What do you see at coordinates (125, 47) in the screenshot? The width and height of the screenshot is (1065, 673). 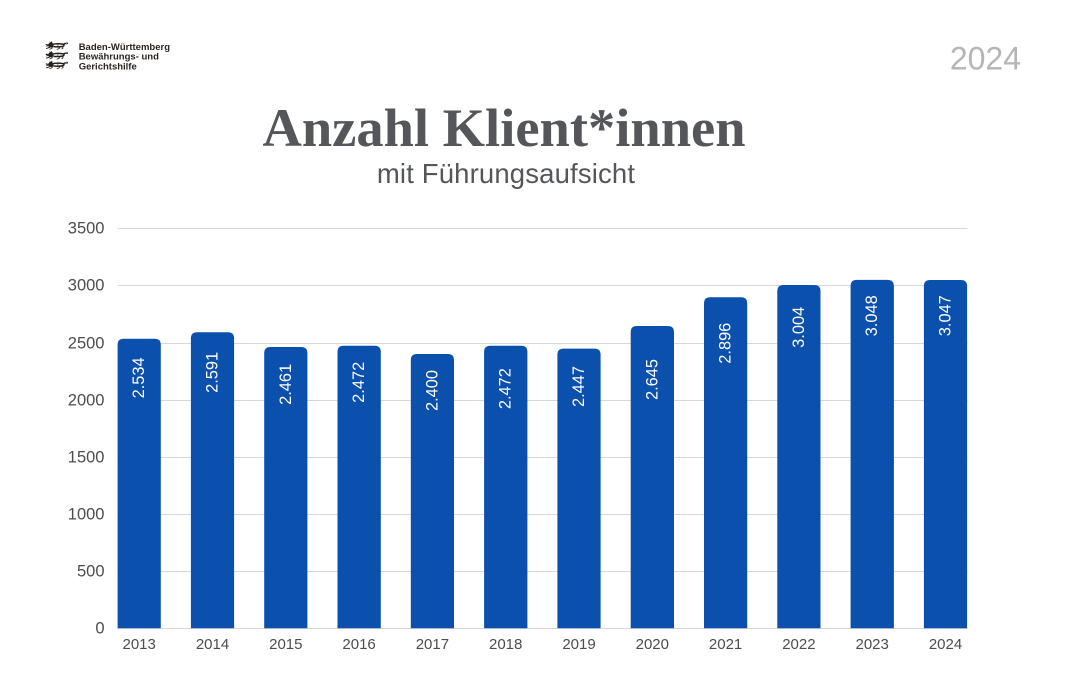 I see `svg-text: Baden-Württemberg` at bounding box center [125, 47].